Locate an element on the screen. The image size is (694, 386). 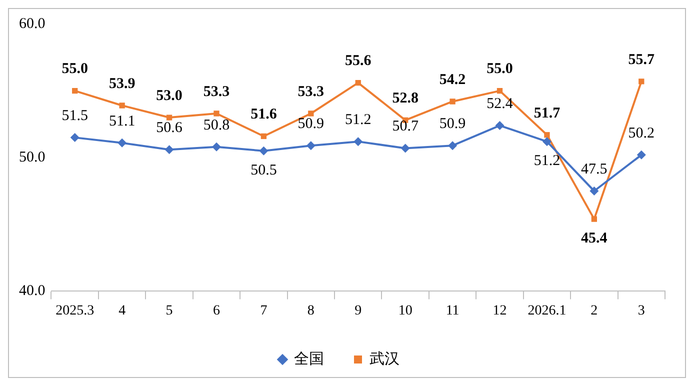
data-label: 50.8 is located at coordinates (216, 125).